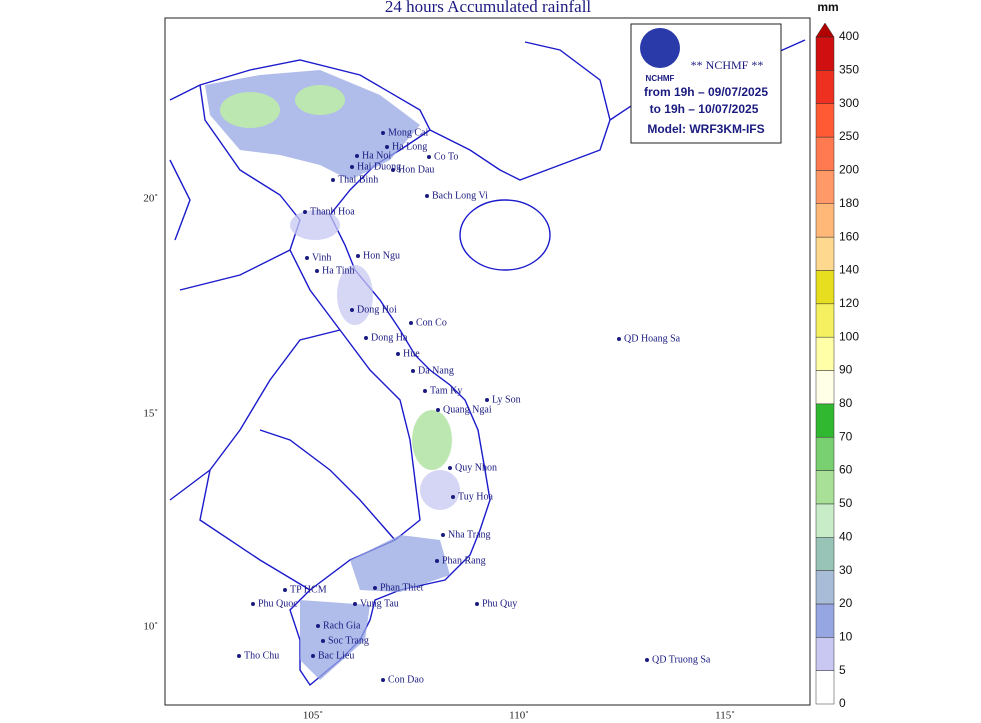 This screenshot has height=723, width=981. I want to click on lat-label: 15˚, so click(150, 414).